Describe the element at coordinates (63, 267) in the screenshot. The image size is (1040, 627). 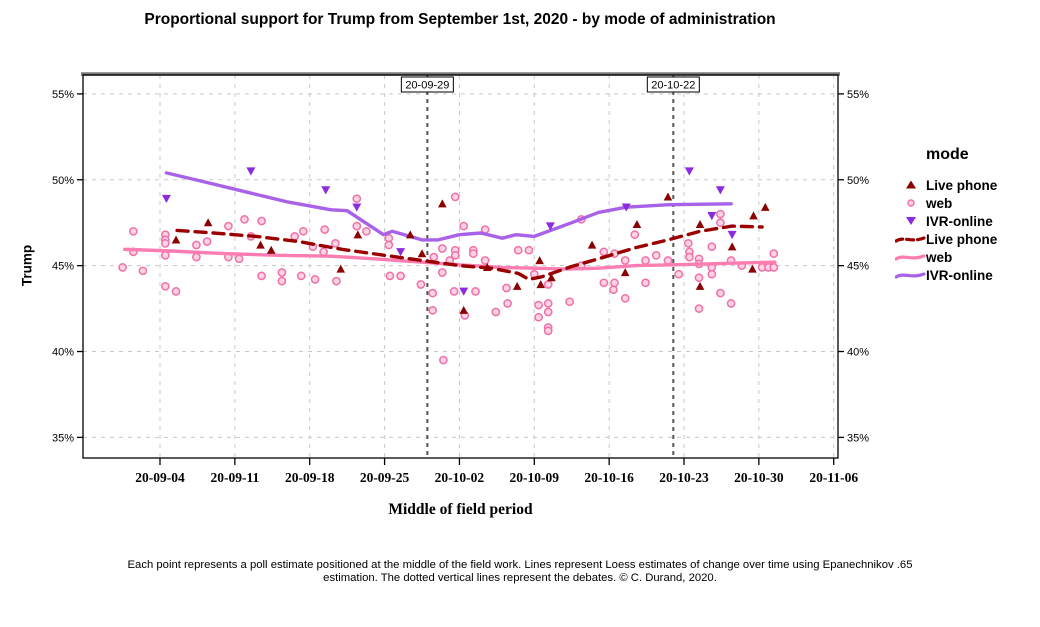
I see `y-tick-label: 45%` at that location.